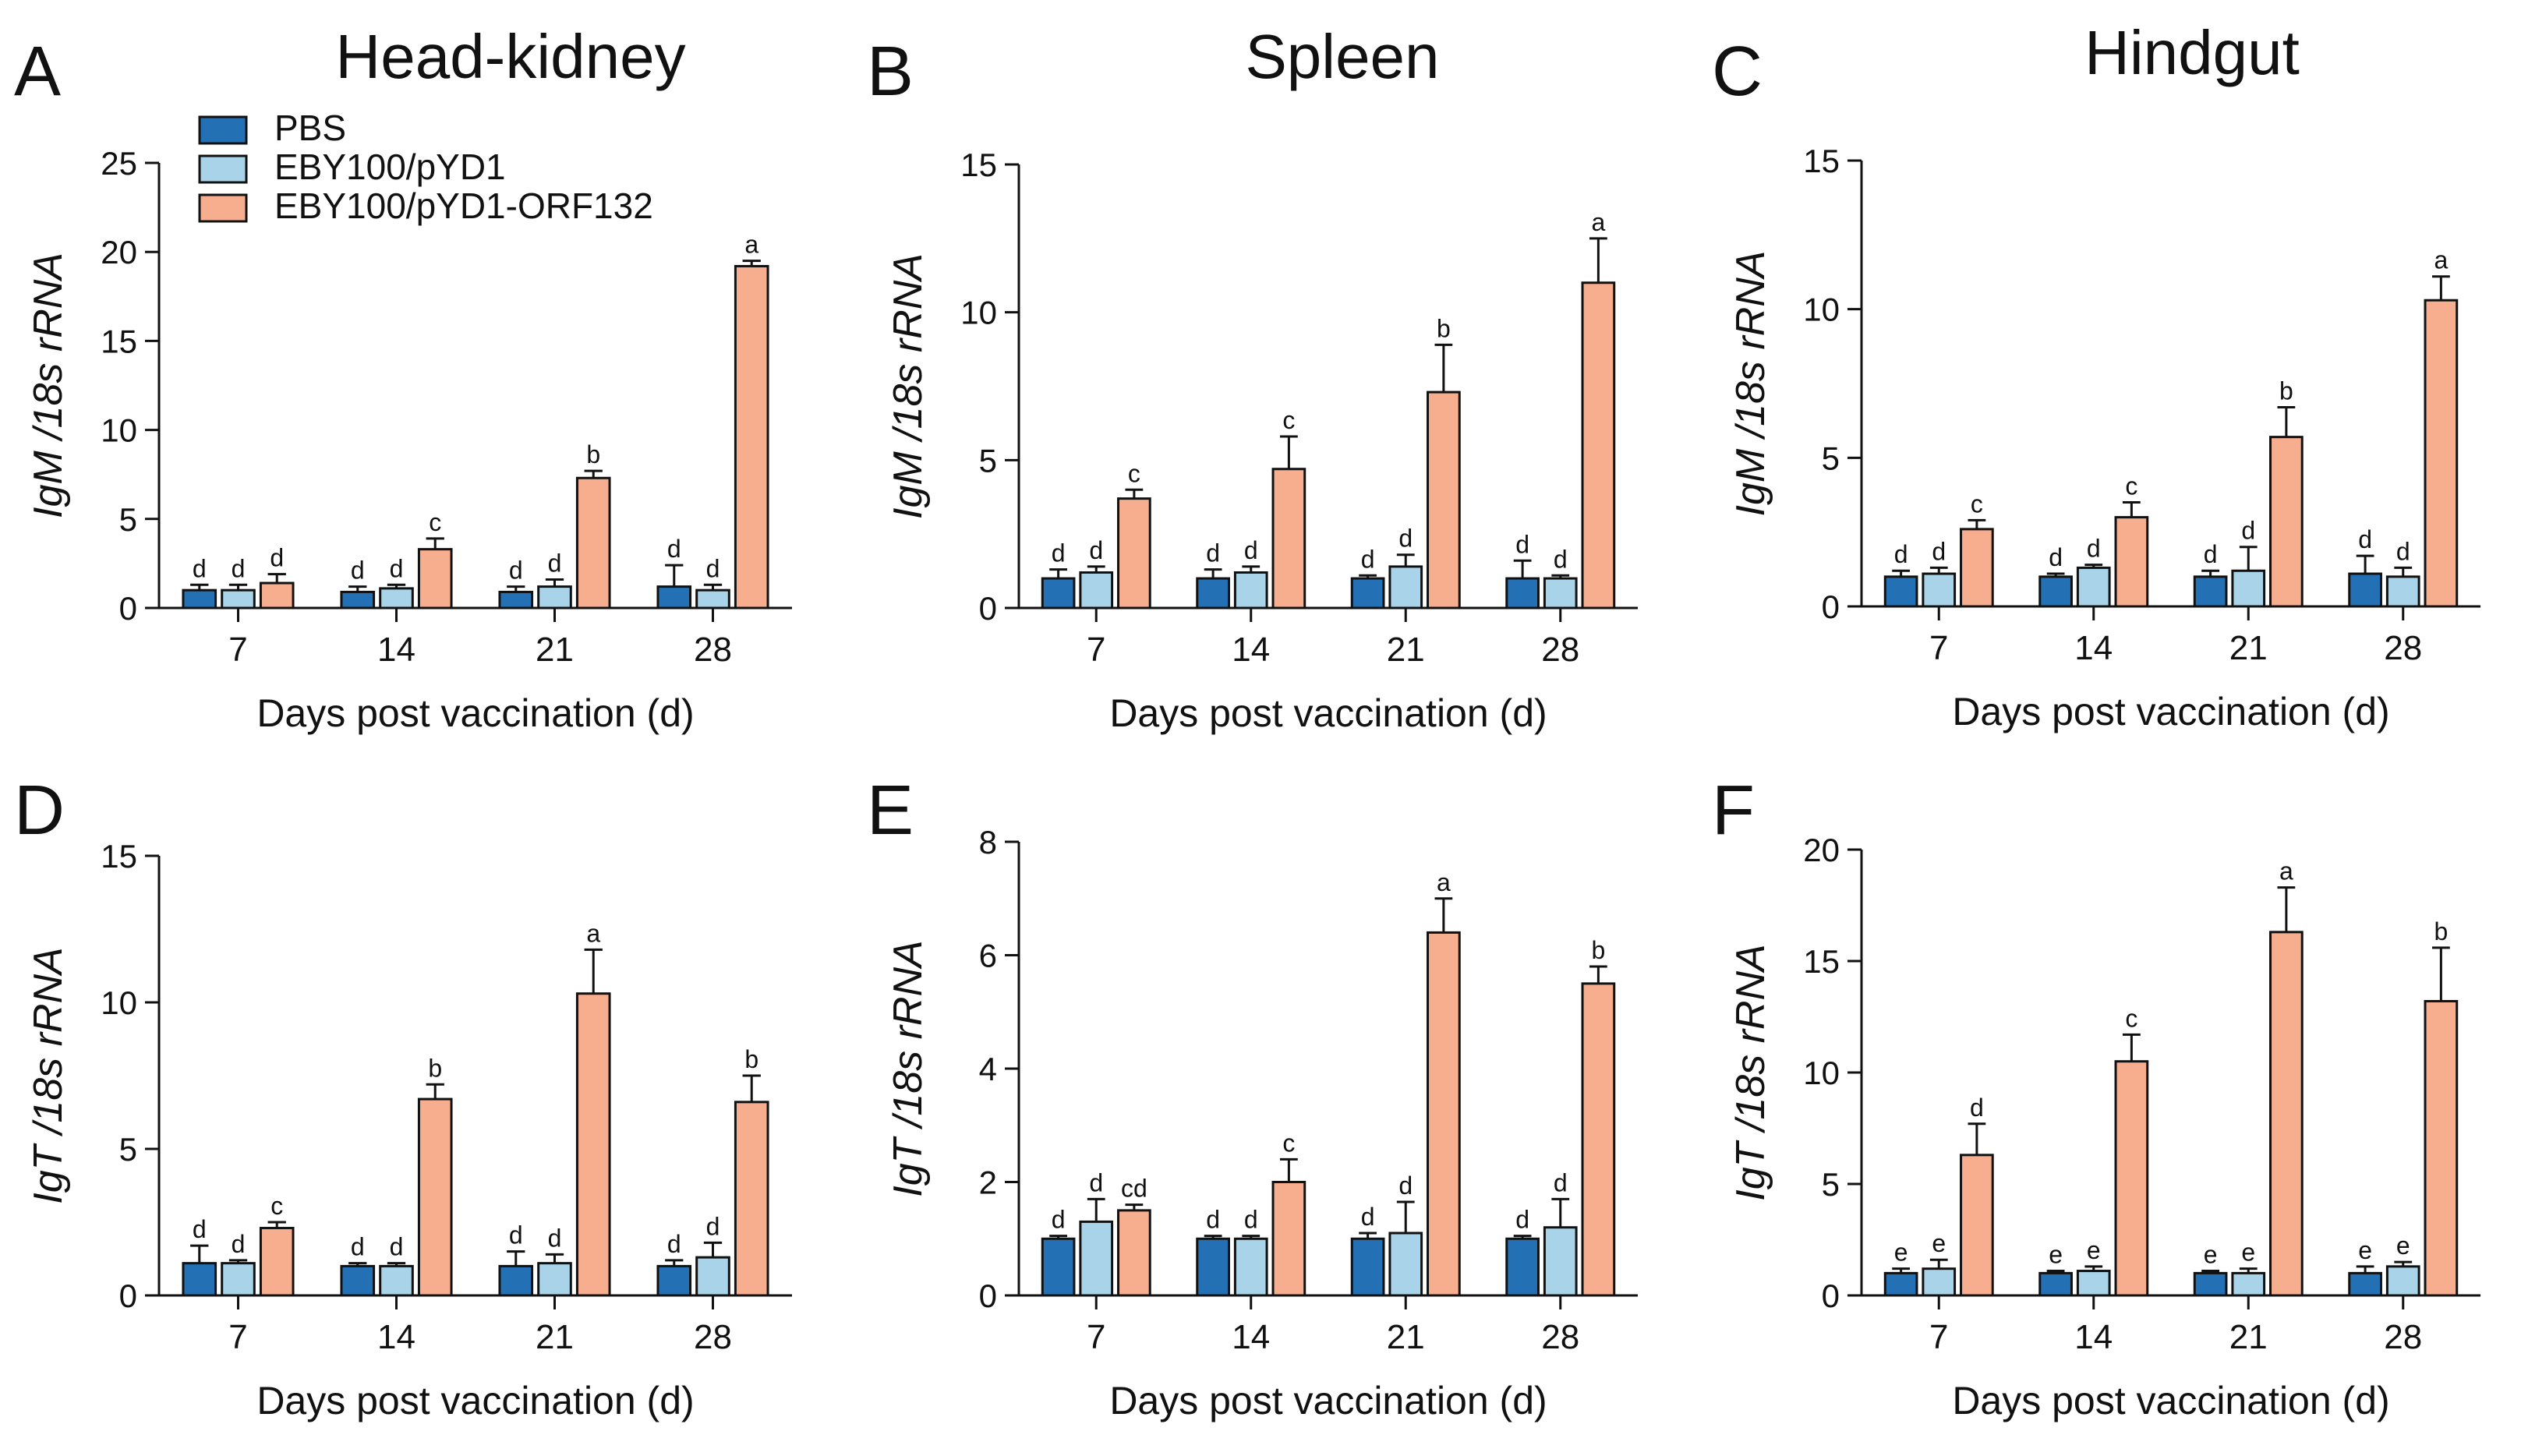  I want to click on legend-swatch-eby100-pyd1-orf132, so click(223, 208).